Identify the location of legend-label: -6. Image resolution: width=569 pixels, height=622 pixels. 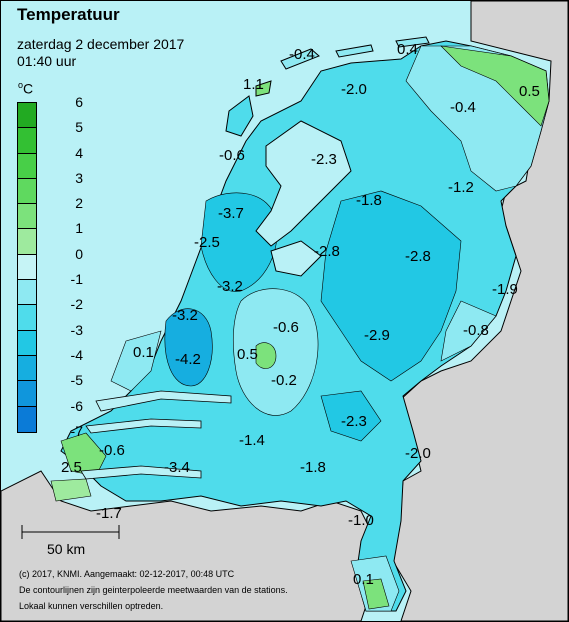
(76, 405).